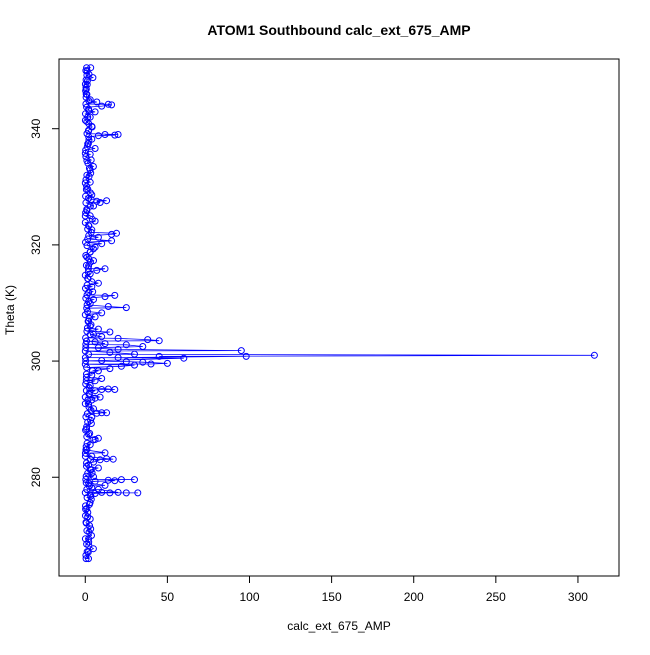 This screenshot has height=655, width=650. What do you see at coordinates (36, 477) in the screenshot?
I see `y-tick-label: 280` at bounding box center [36, 477].